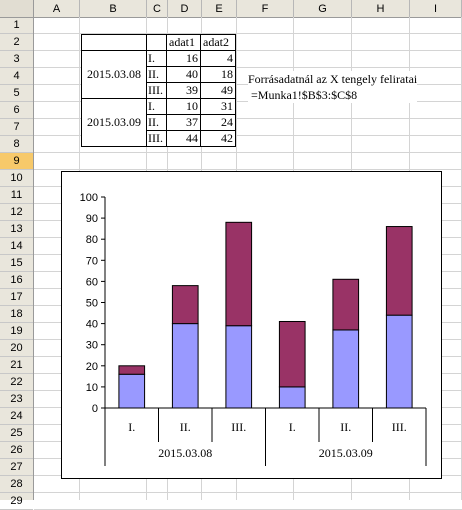 The image size is (462, 510). What do you see at coordinates (92, 346) in the screenshot?
I see `y-tick-label: 30` at bounding box center [92, 346].